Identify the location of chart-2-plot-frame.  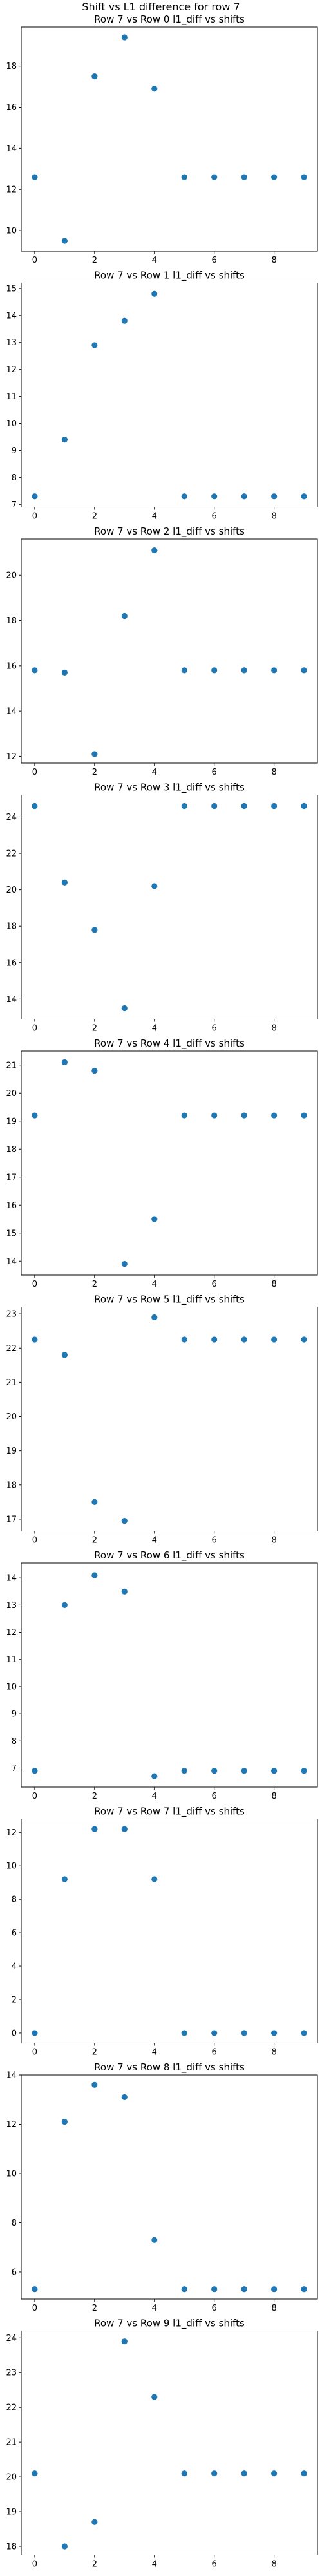
(169, 651).